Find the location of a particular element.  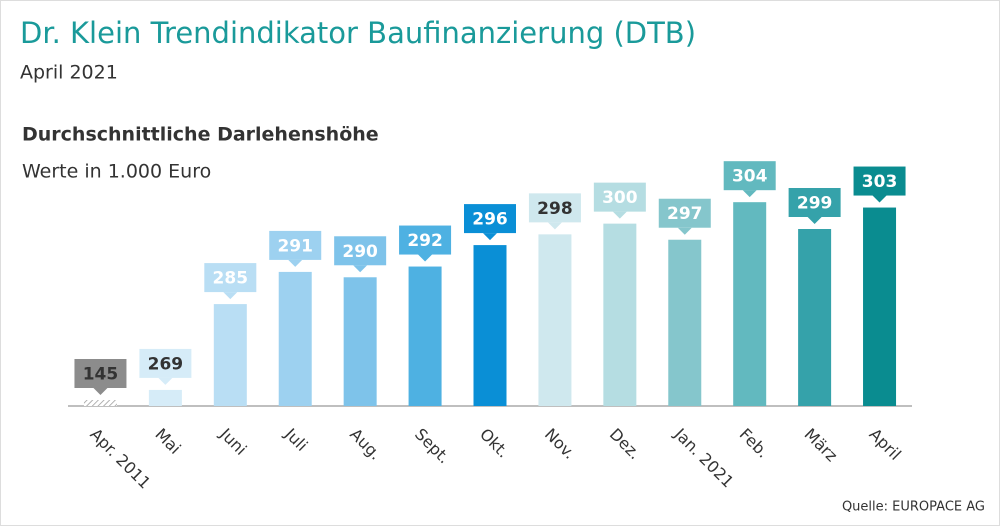

value-label: 298 is located at coordinates (555, 209).